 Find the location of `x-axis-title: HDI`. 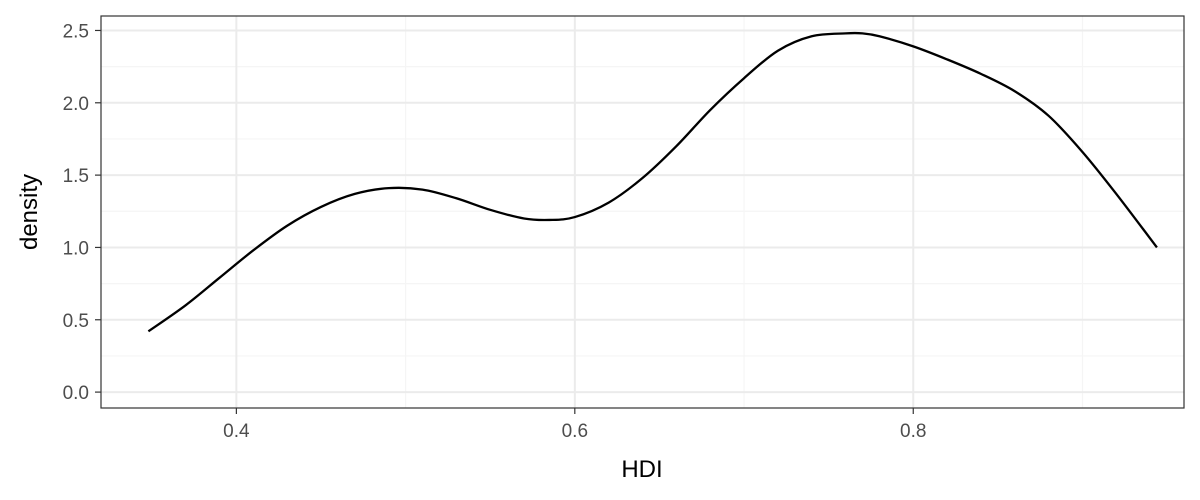

x-axis-title: HDI is located at coordinates (641, 469).